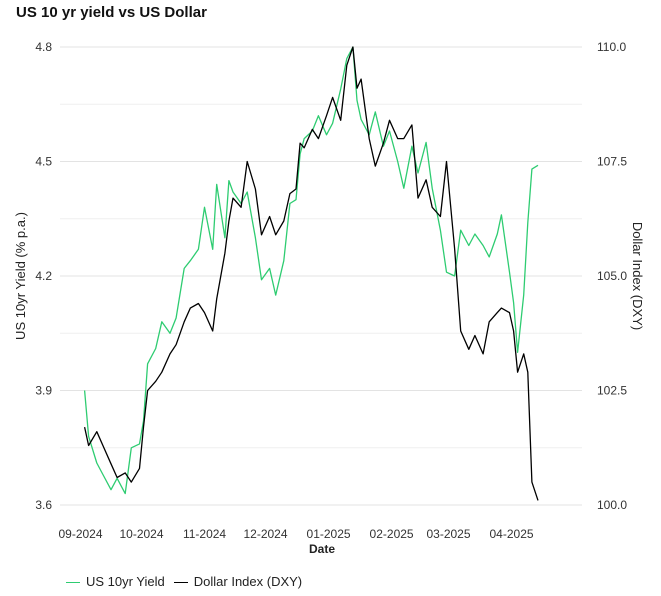 This screenshot has width=661, height=596. I want to click on legend-label-yield: US 10yr Yield, so click(125, 581).